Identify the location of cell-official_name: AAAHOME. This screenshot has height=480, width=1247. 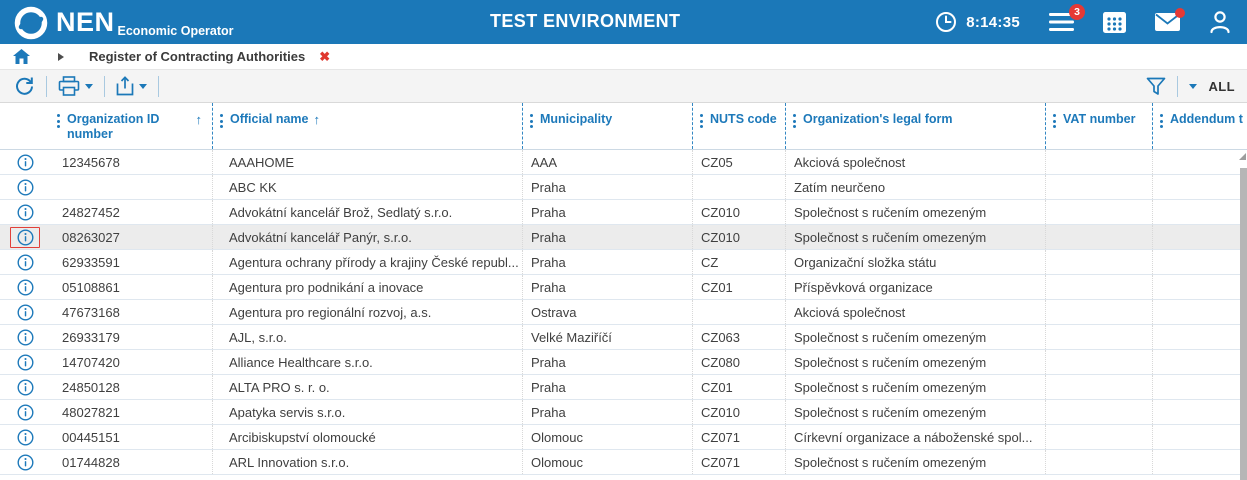
(367, 162).